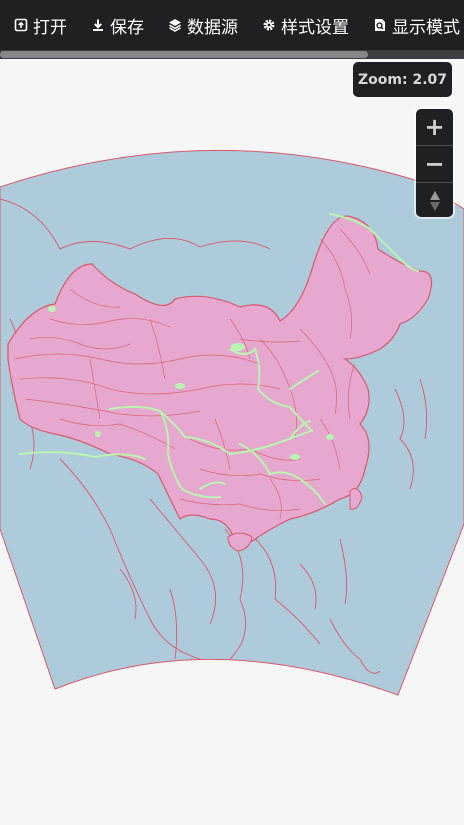  I want to click on hainan-island, so click(240, 542).